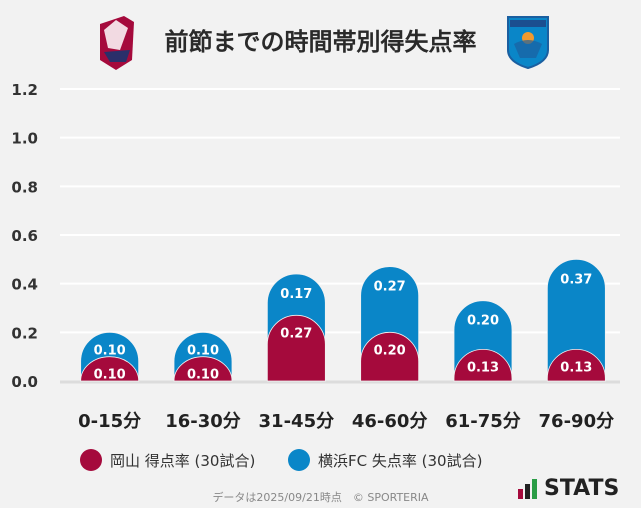 The width and height of the screenshot is (641, 508). Describe the element at coordinates (203, 421) in the screenshot. I see `x-tick-label: 16-30分` at that location.